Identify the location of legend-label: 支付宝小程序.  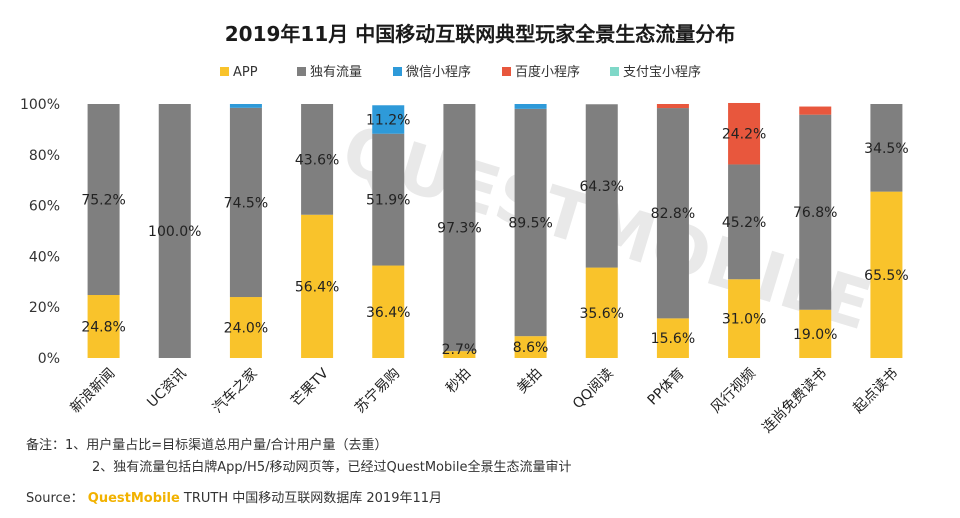
(662, 72).